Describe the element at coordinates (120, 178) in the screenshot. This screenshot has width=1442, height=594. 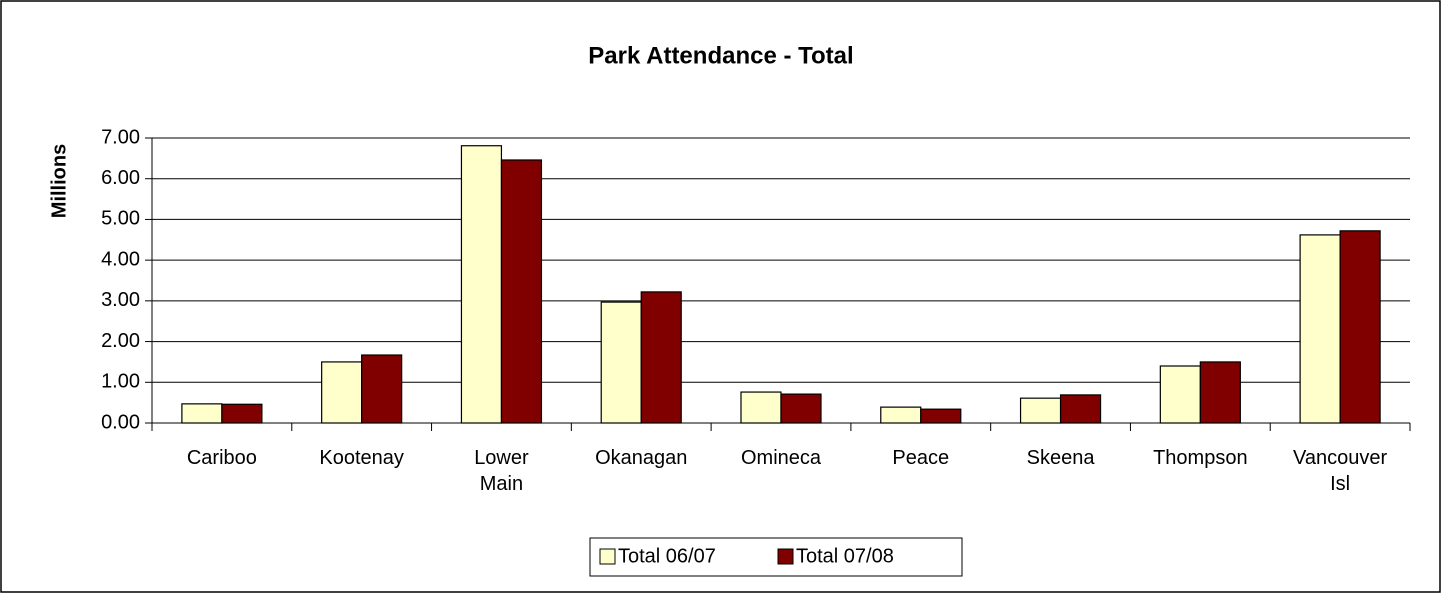
I see `y-tick-label: 6.00` at that location.